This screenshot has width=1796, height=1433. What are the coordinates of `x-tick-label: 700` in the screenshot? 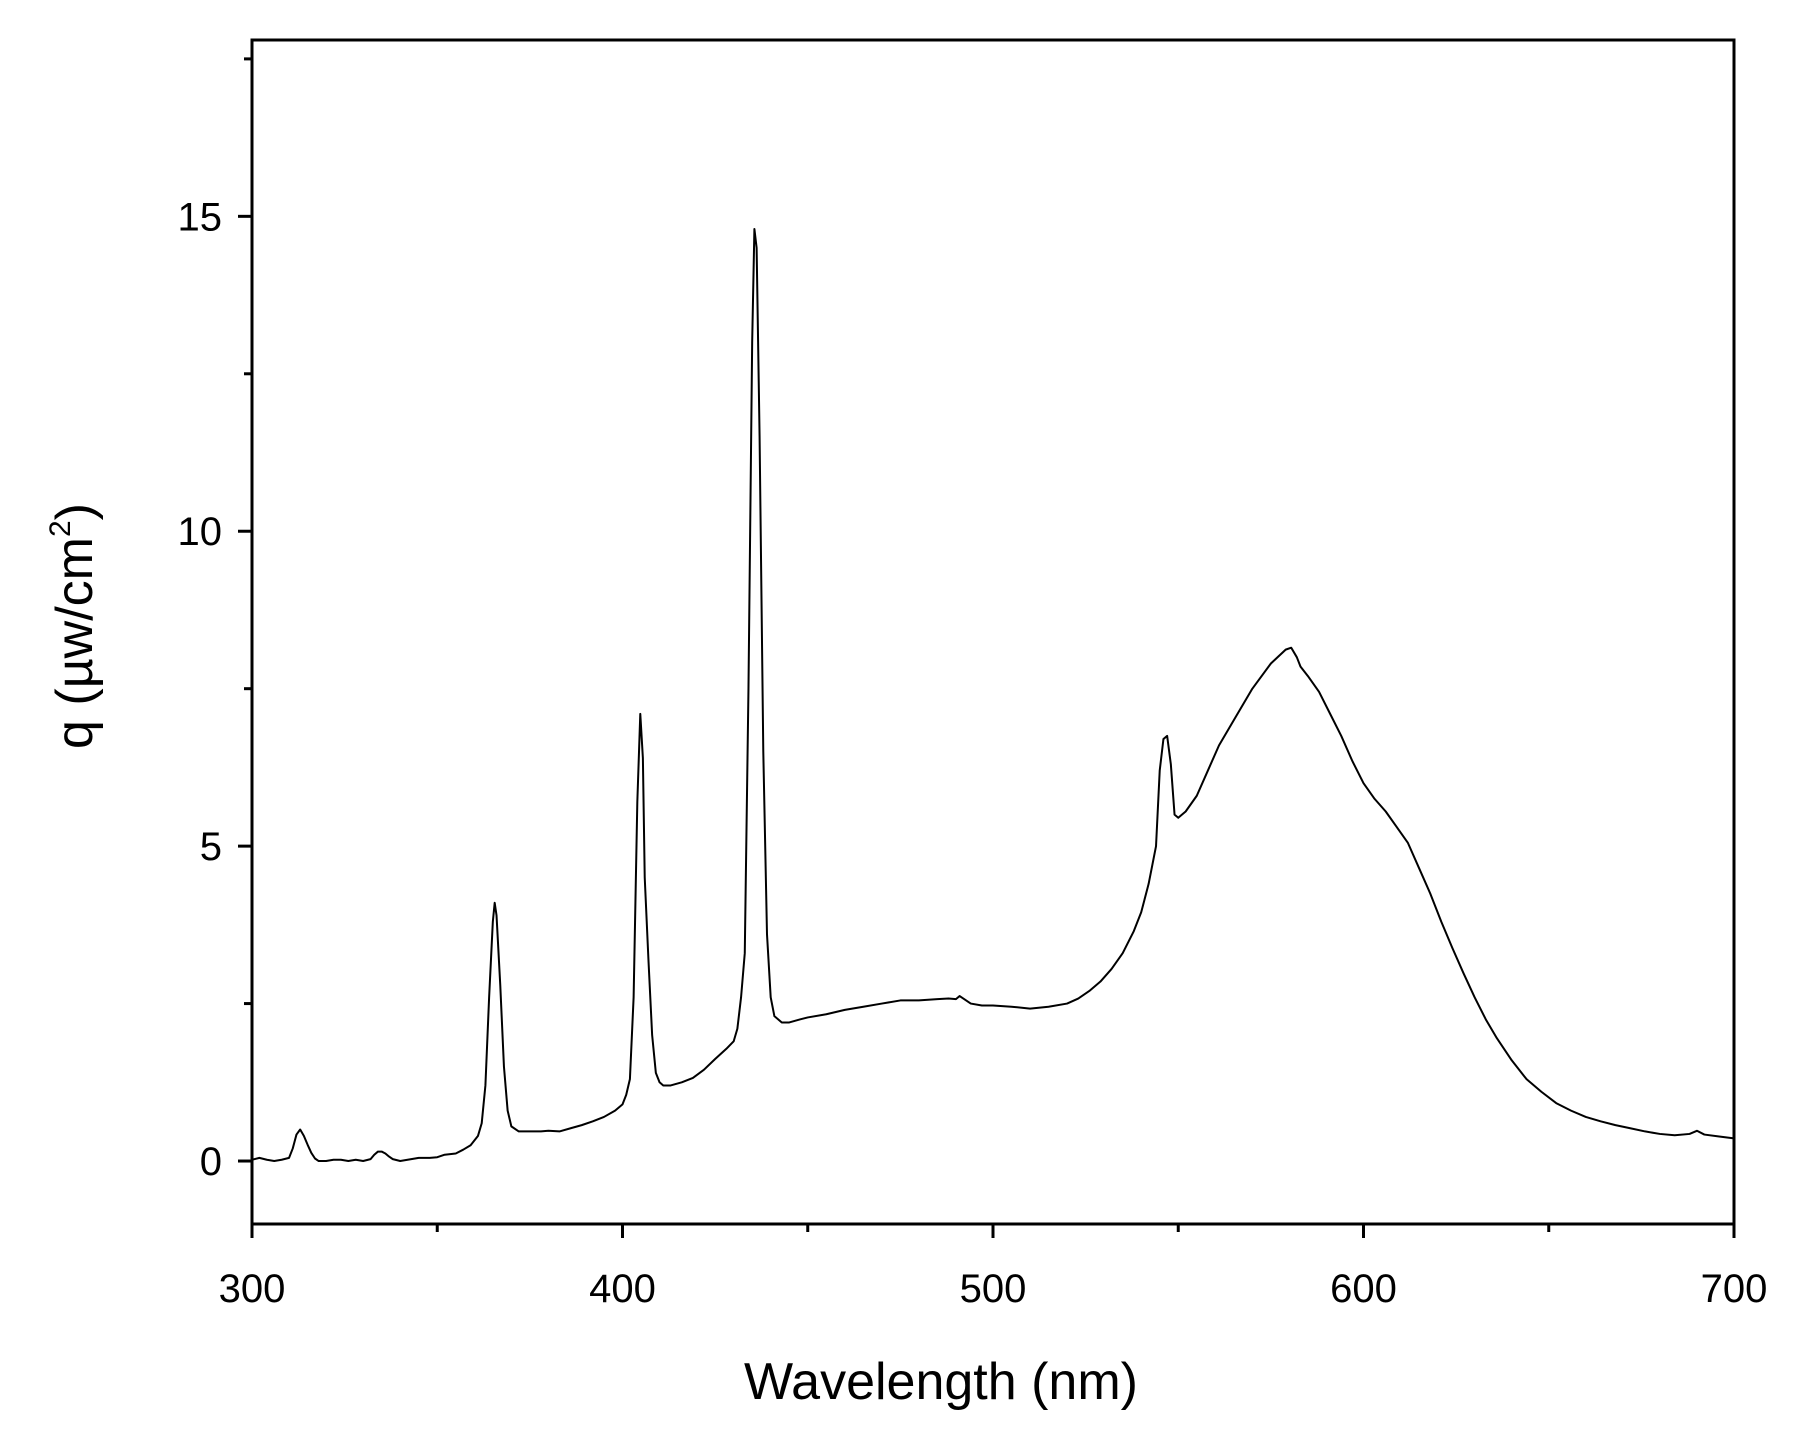 It's located at (1734, 1289).